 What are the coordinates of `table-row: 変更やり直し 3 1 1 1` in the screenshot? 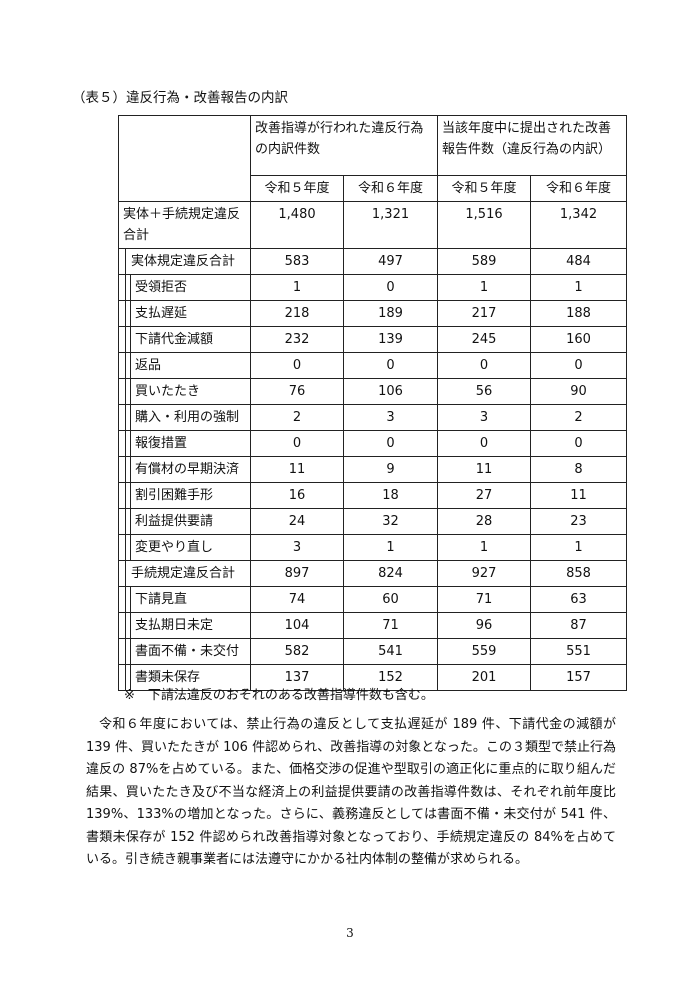 It's located at (373, 548).